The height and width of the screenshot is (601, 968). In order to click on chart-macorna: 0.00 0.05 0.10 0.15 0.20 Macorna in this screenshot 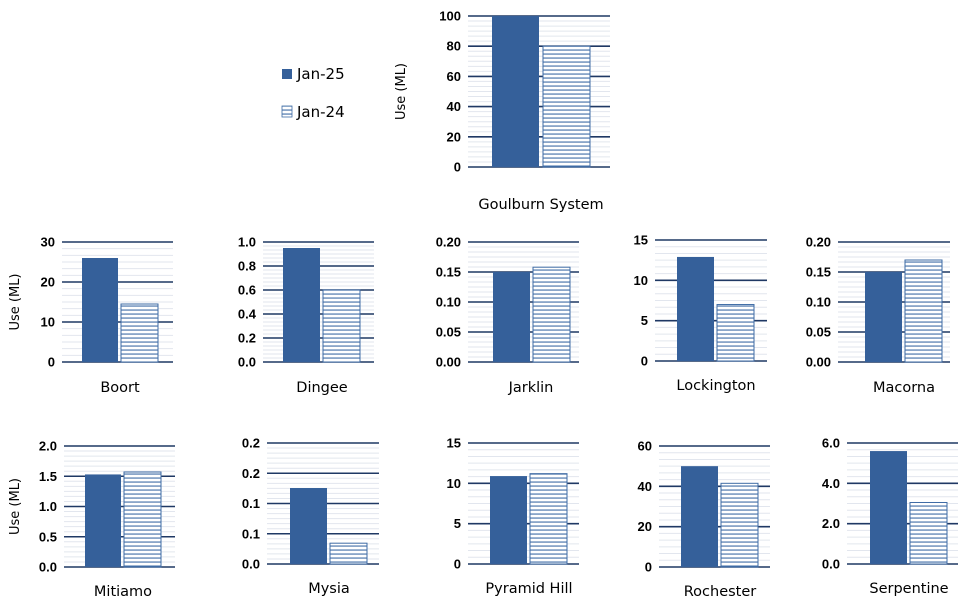, I will do `click(878, 315)`.